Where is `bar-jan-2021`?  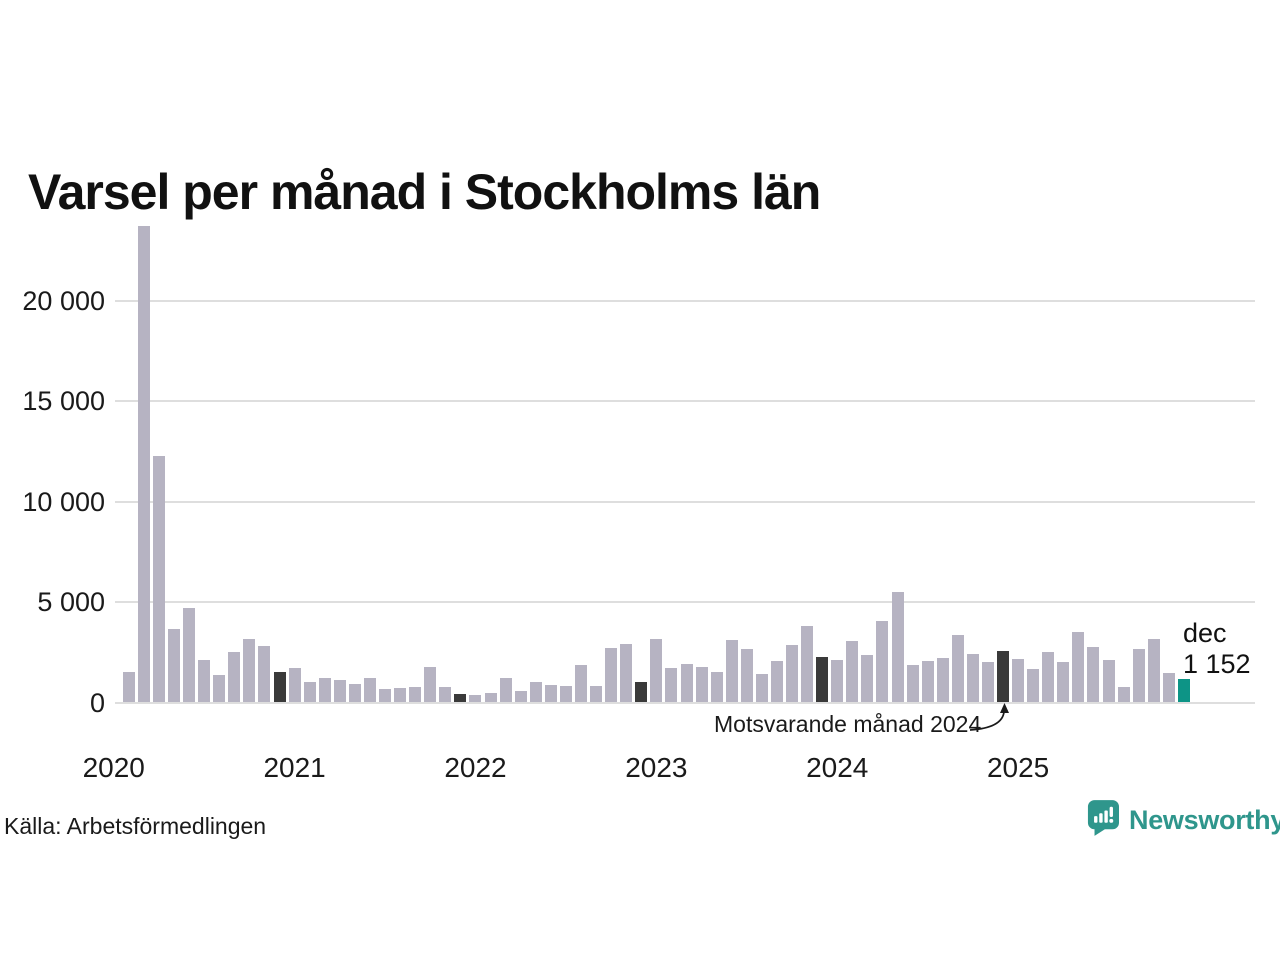 bar-jan-2021 is located at coordinates (294, 685).